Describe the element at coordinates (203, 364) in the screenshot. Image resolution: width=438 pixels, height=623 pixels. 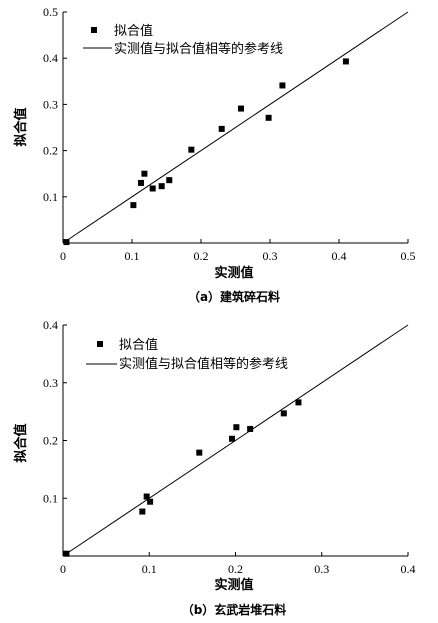
I see `legend-label-line-b: 实测值与拟合值相等的参考线` at that location.